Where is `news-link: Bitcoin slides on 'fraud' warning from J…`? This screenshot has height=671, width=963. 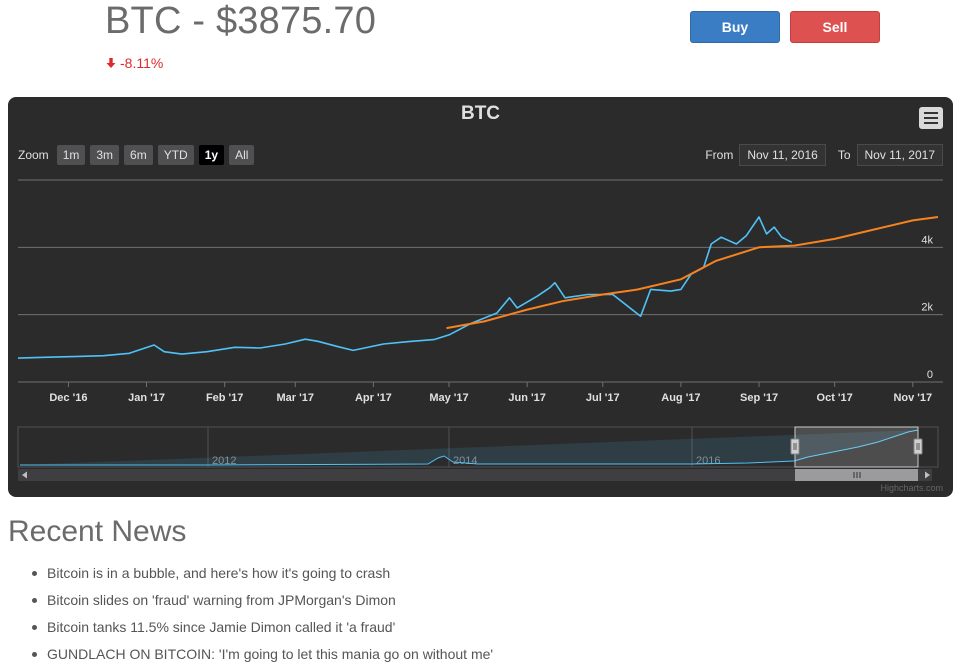
news-link: Bitcoin slides on 'fraud' warning from J… is located at coordinates (221, 600).